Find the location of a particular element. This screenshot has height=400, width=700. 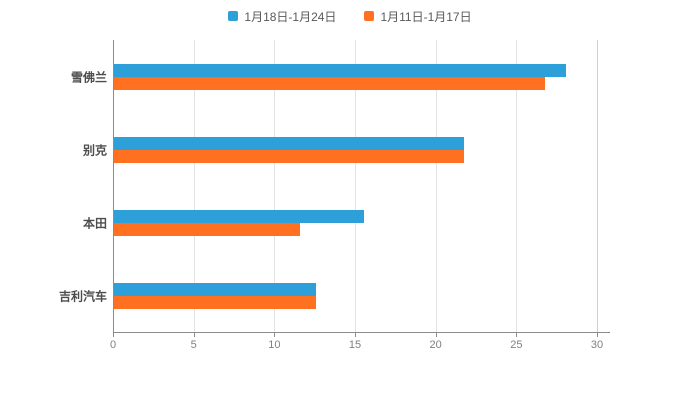

x-tick-label: 15 is located at coordinates (355, 345).